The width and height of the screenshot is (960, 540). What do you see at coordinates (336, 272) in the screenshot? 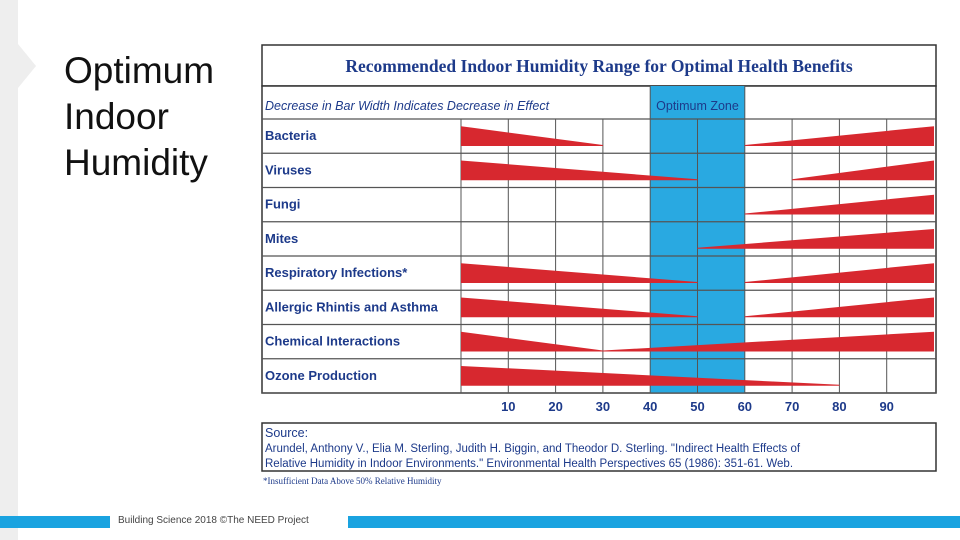
I see `category-label: Respiratory Infections*` at bounding box center [336, 272].